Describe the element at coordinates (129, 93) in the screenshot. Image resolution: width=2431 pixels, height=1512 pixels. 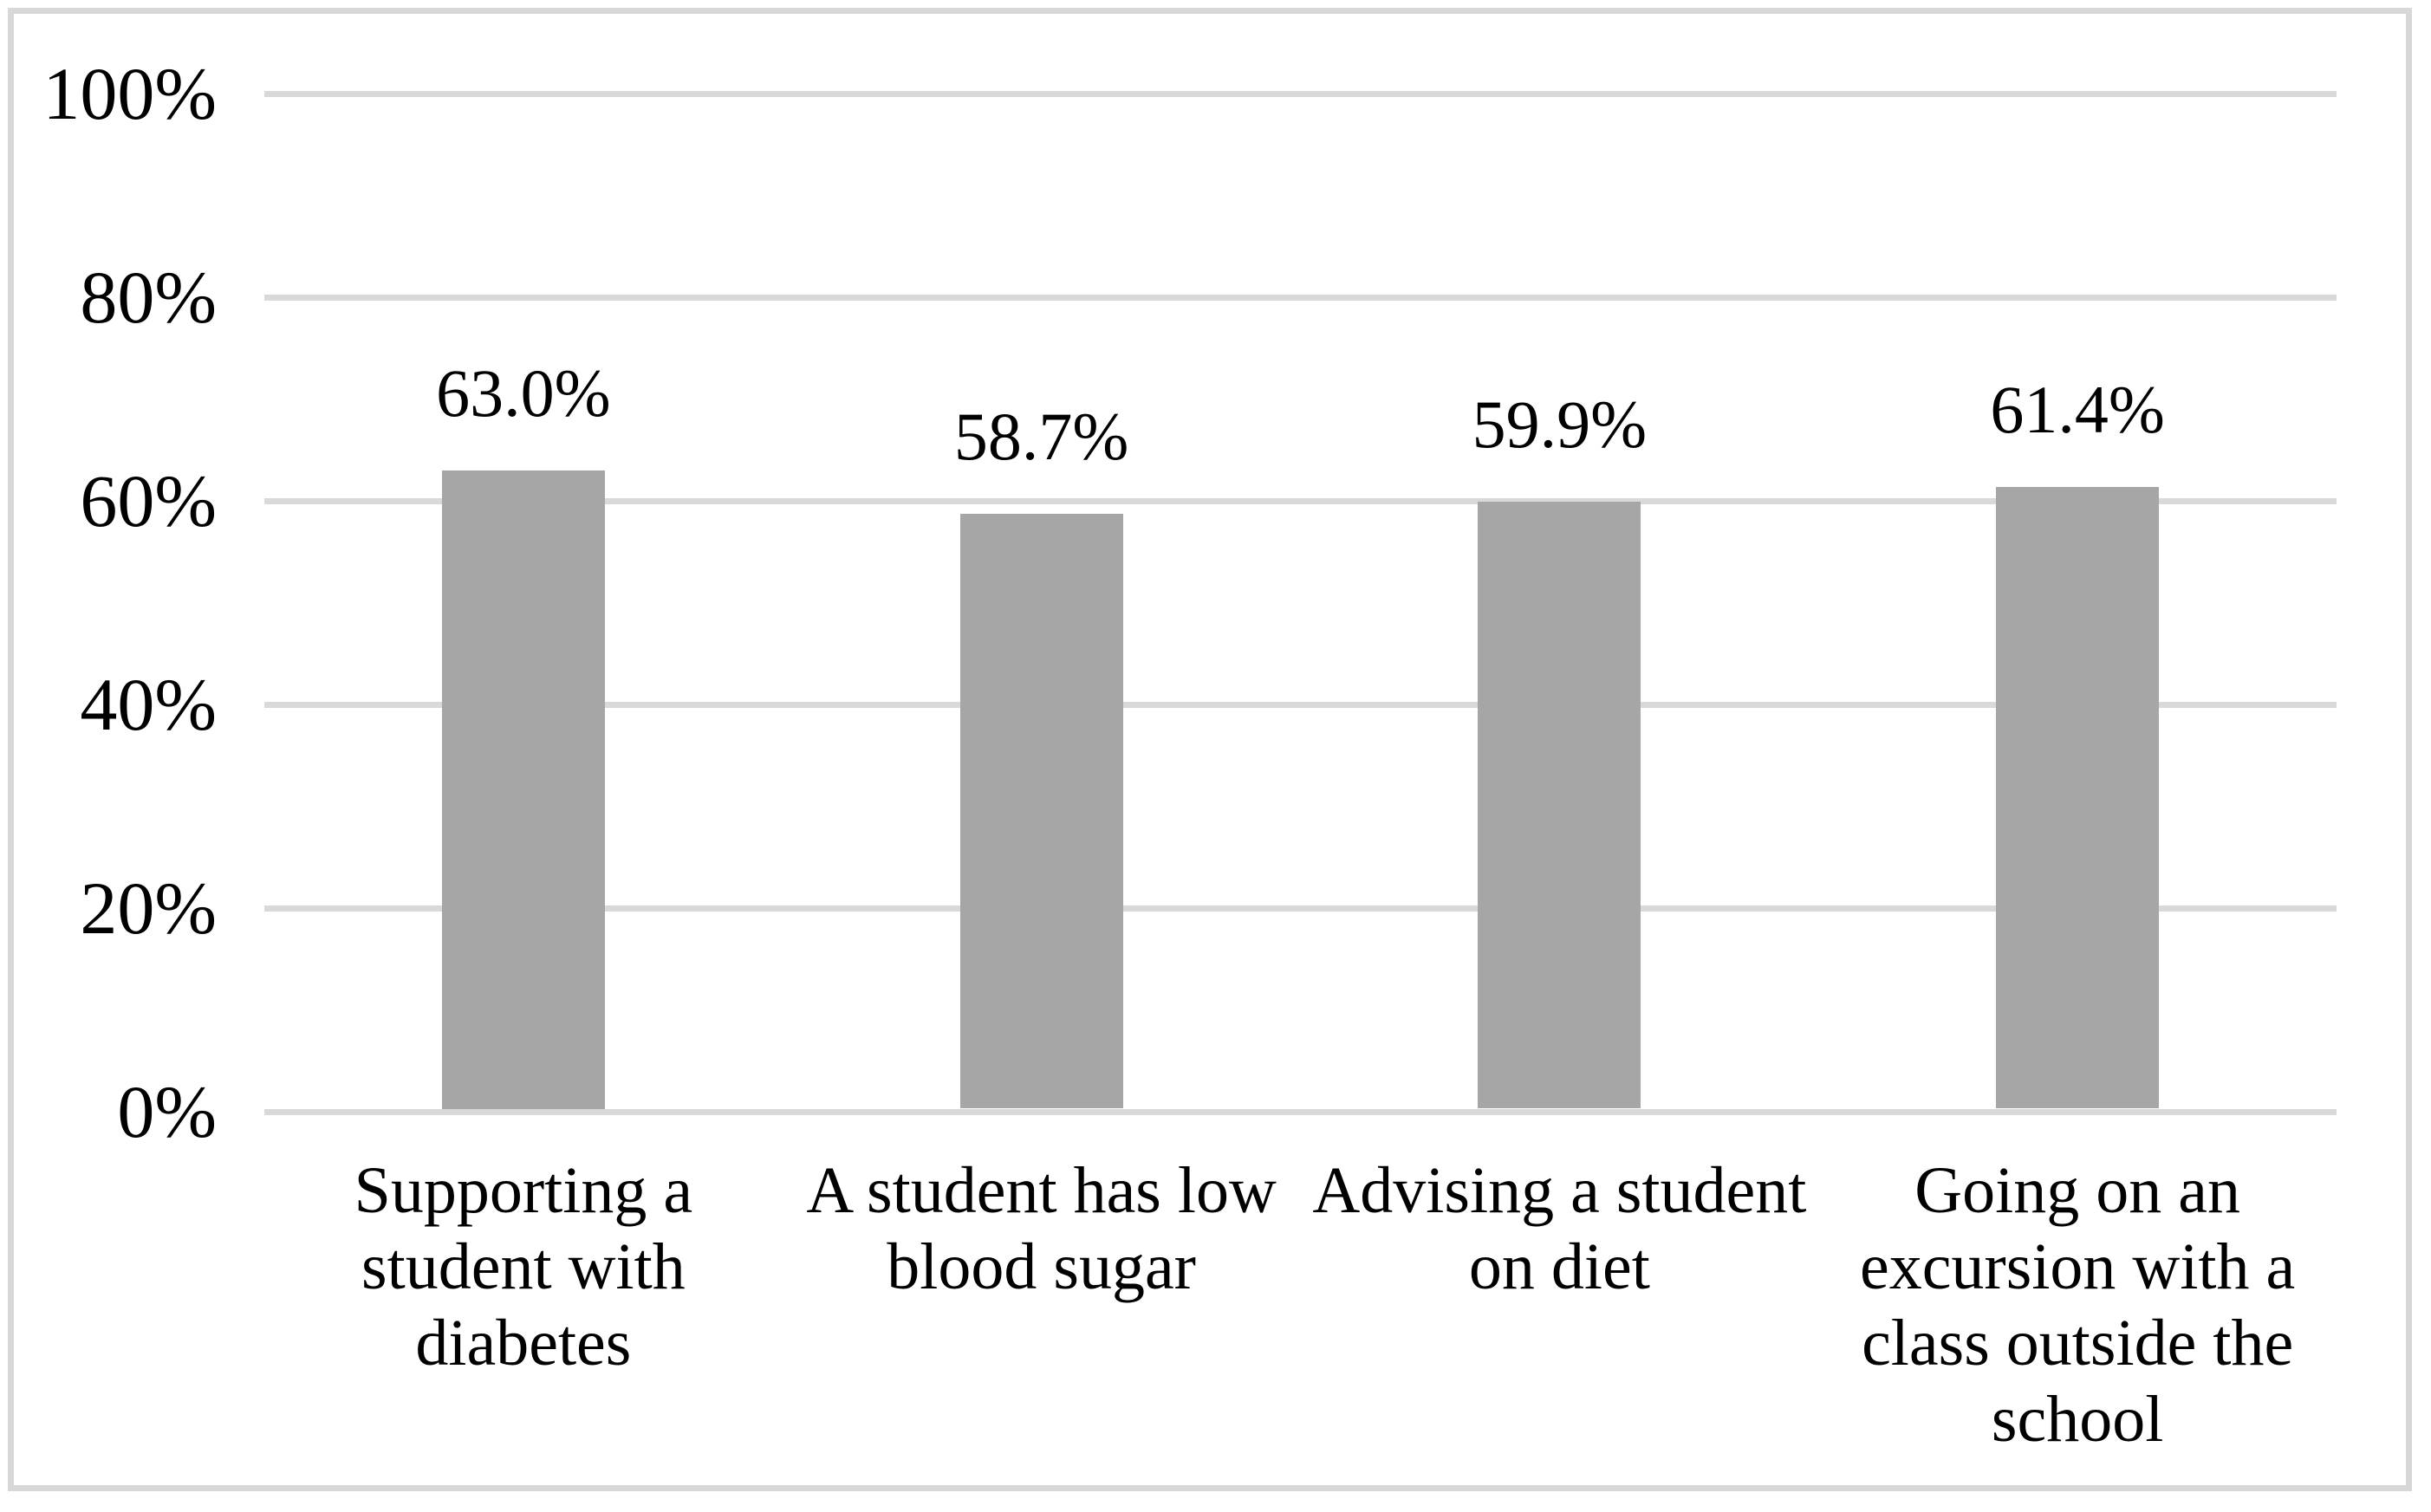
I see `y-axis-tick-label: 100%` at that location.